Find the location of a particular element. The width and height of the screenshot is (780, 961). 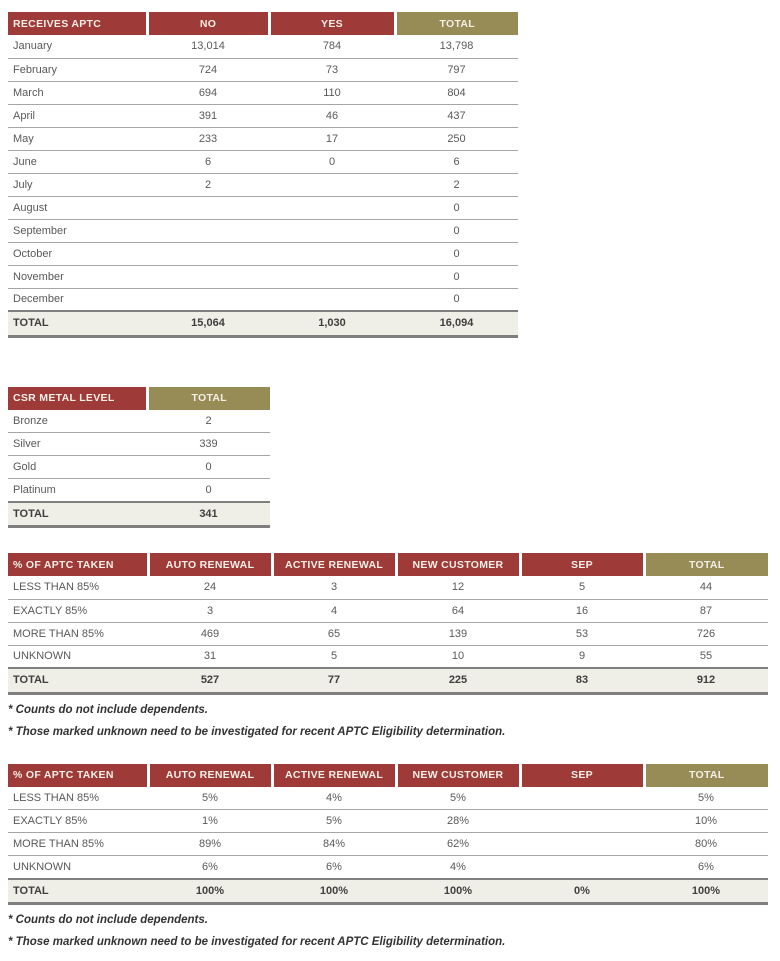

table-cell: 62% is located at coordinates (458, 844).